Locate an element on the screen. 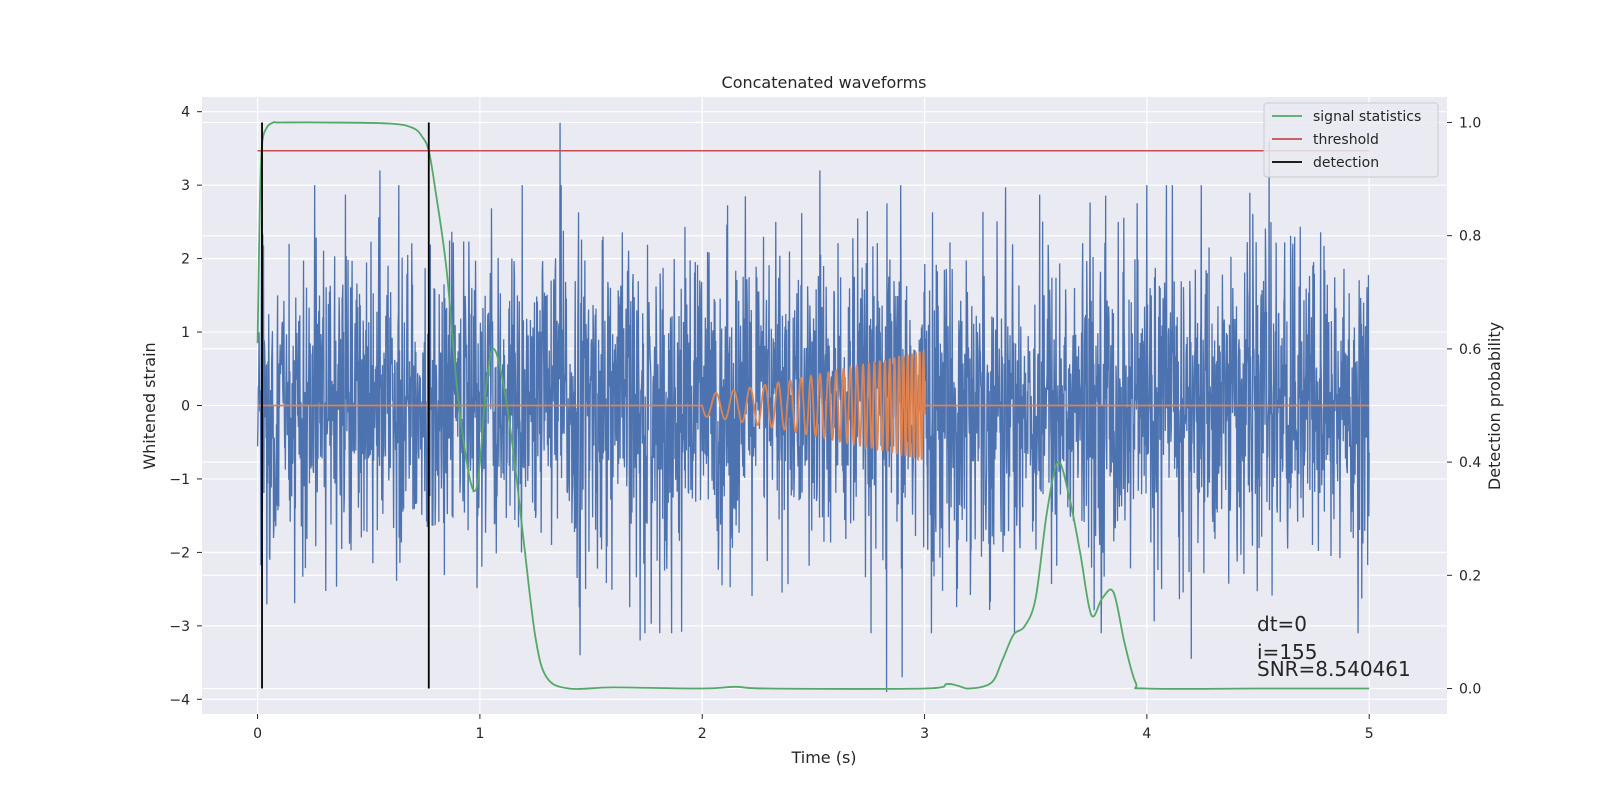 This screenshot has height=800, width=1600. annotation-snr: SNR=8.540461 is located at coordinates (1334, 669).